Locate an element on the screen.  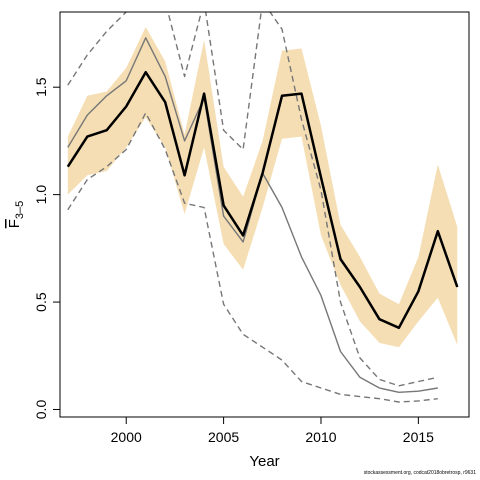
x-tick-label-2000: 2000 is located at coordinates (126, 437).